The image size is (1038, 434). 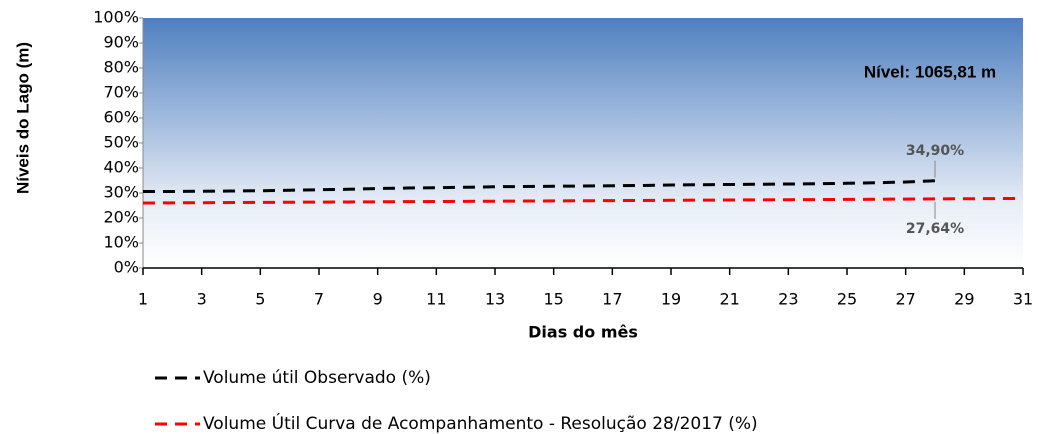 I want to click on x-tick-label: 27, so click(x=905, y=299).